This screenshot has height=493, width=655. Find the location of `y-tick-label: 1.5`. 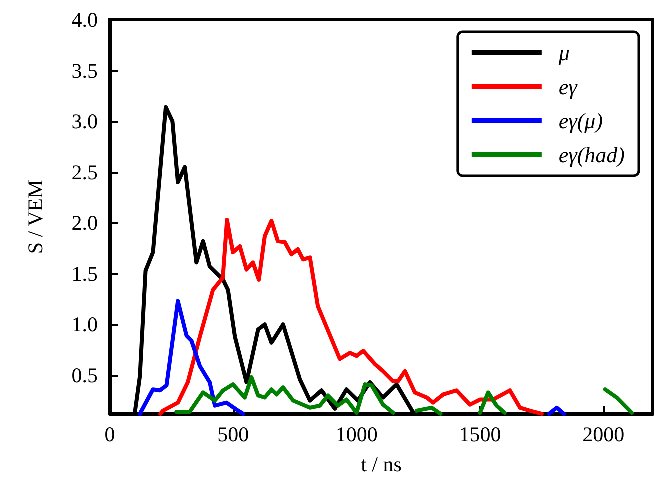

y-tick-label: 1.5 is located at coordinates (85, 274).